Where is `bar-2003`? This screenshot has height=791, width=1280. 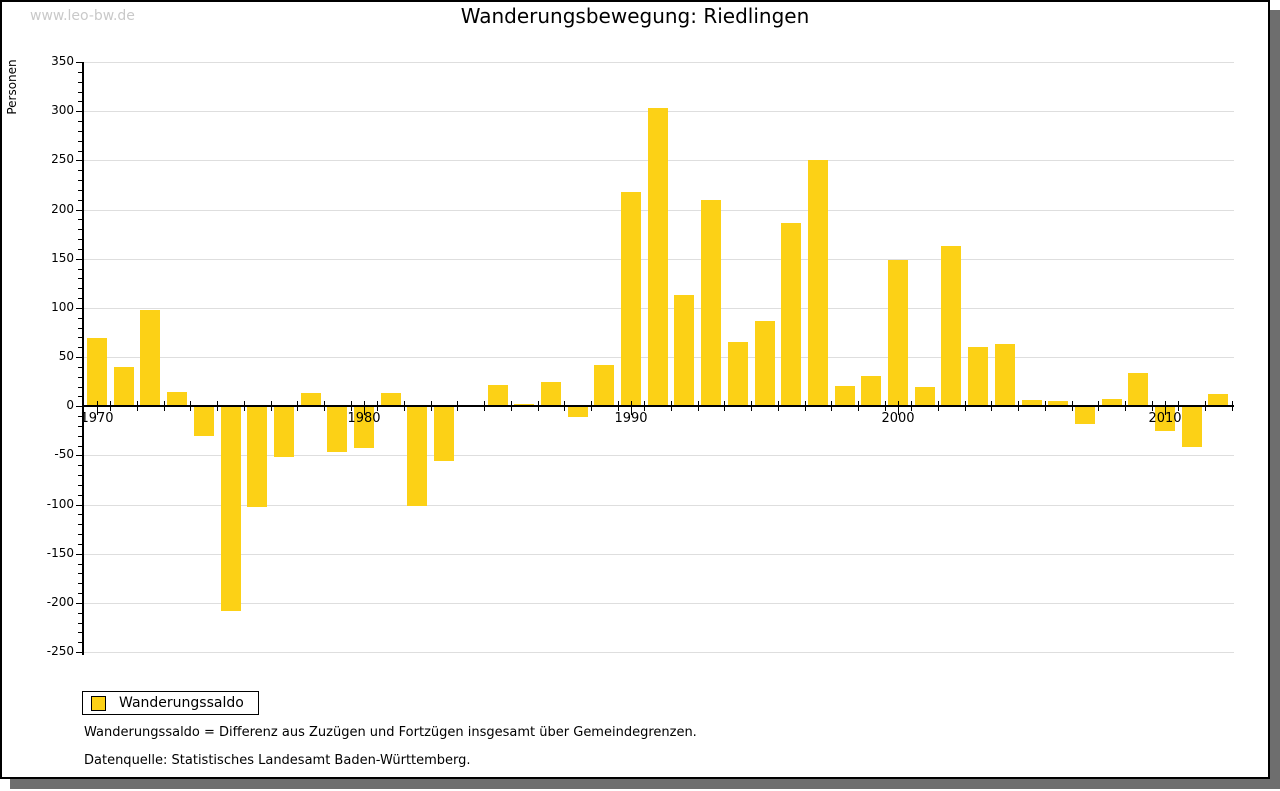 bar-2003 is located at coordinates (978, 377).